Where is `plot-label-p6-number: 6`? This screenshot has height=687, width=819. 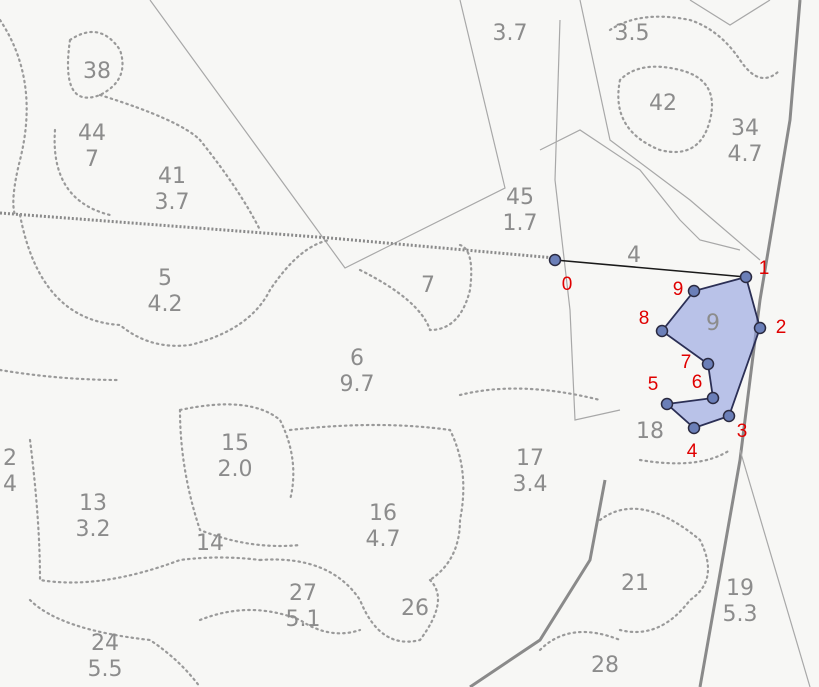 plot-label-p6-number: 6 is located at coordinates (357, 358).